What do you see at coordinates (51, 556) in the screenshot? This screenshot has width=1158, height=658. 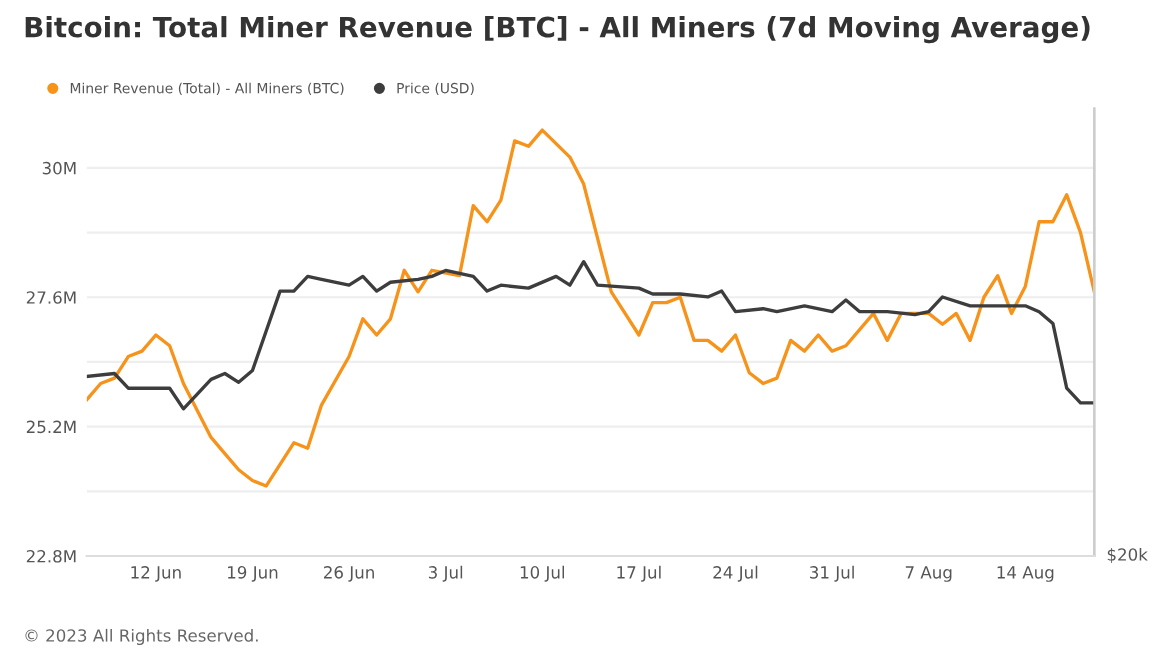 I see `y-tick-label: 22.8M` at bounding box center [51, 556].